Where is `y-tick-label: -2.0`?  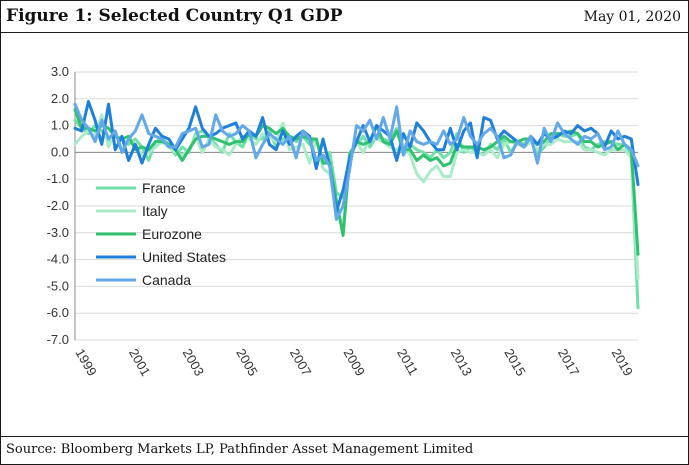
y-tick-label: -2.0 is located at coordinates (58, 205).